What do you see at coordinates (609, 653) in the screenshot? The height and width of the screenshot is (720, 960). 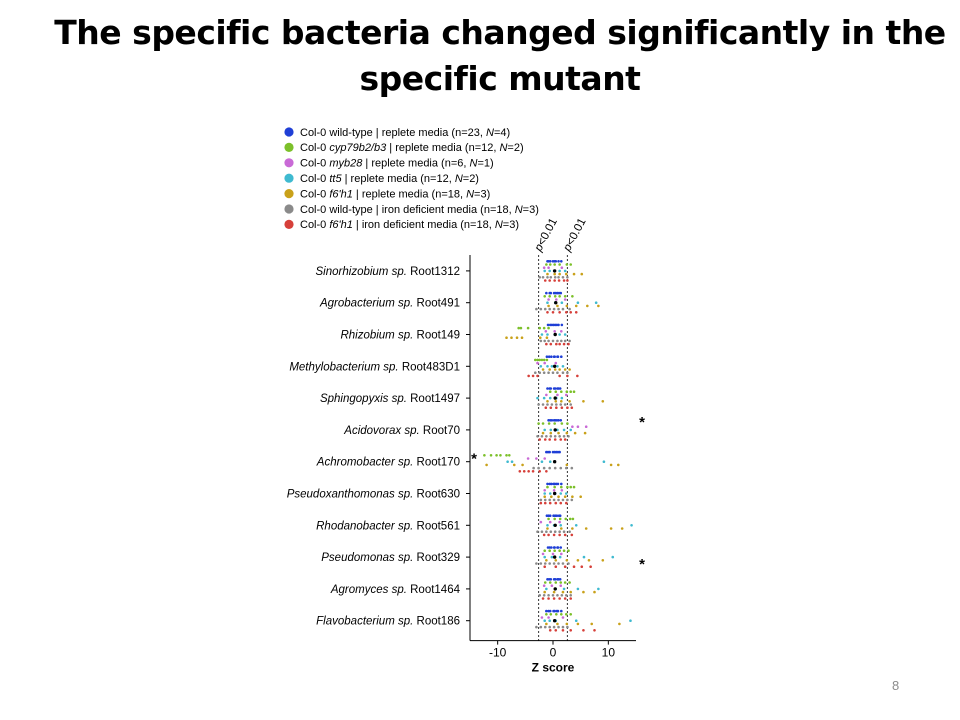 I see `x-tick-label-3: 10` at bounding box center [609, 653].